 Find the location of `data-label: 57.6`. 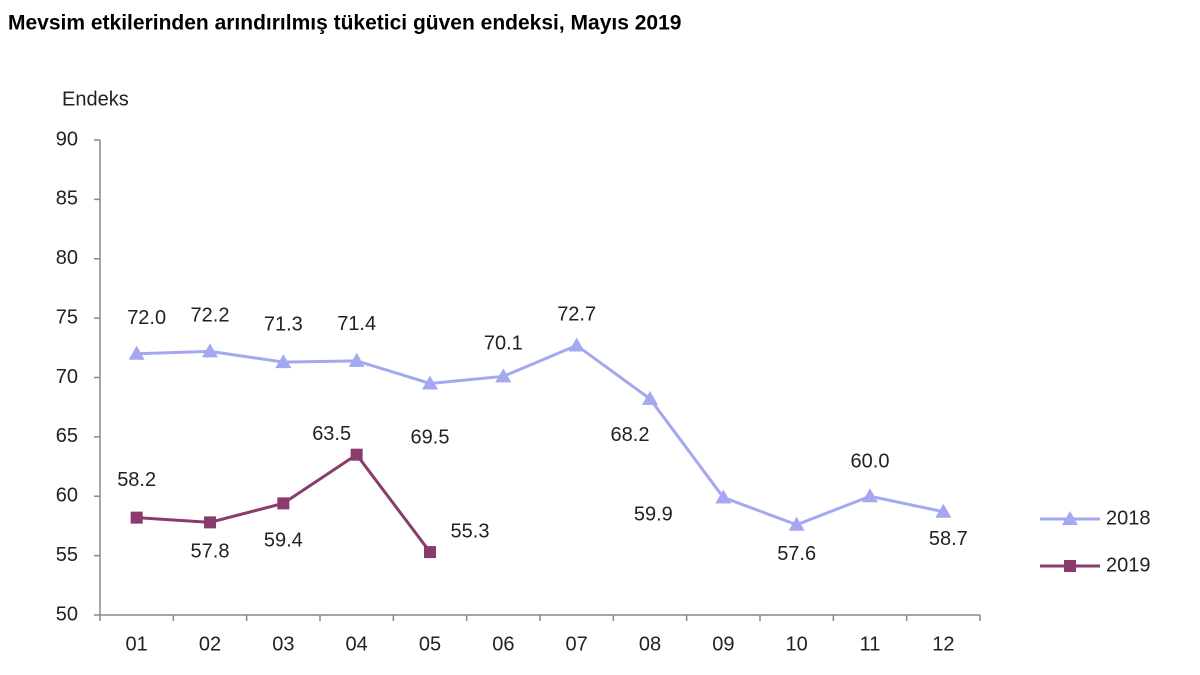

data-label: 57.6 is located at coordinates (796, 554).